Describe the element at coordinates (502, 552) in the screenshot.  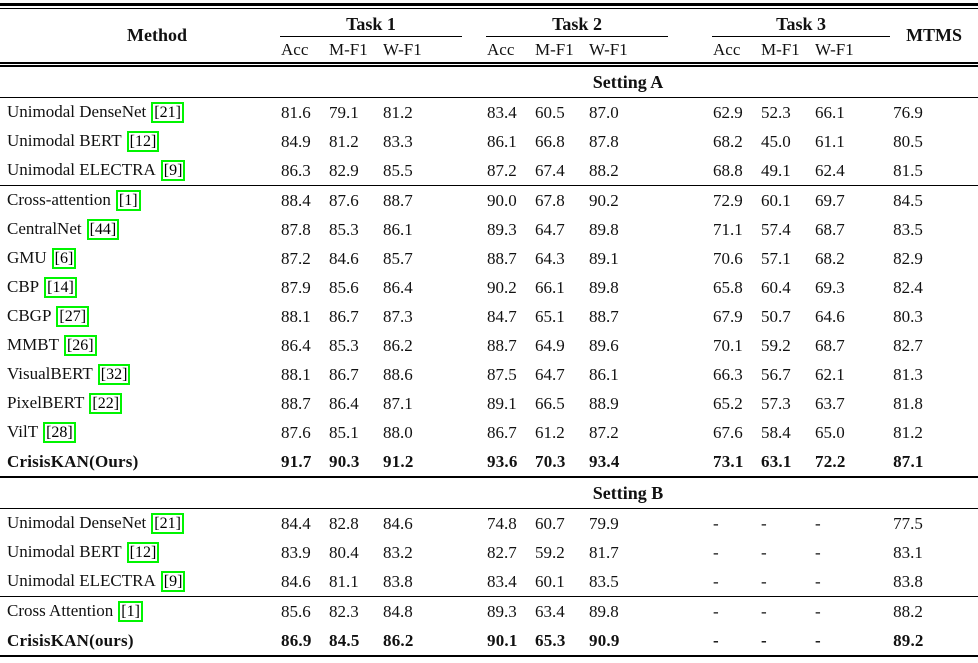
I see `task2-acc-value: 82.7` at that location.